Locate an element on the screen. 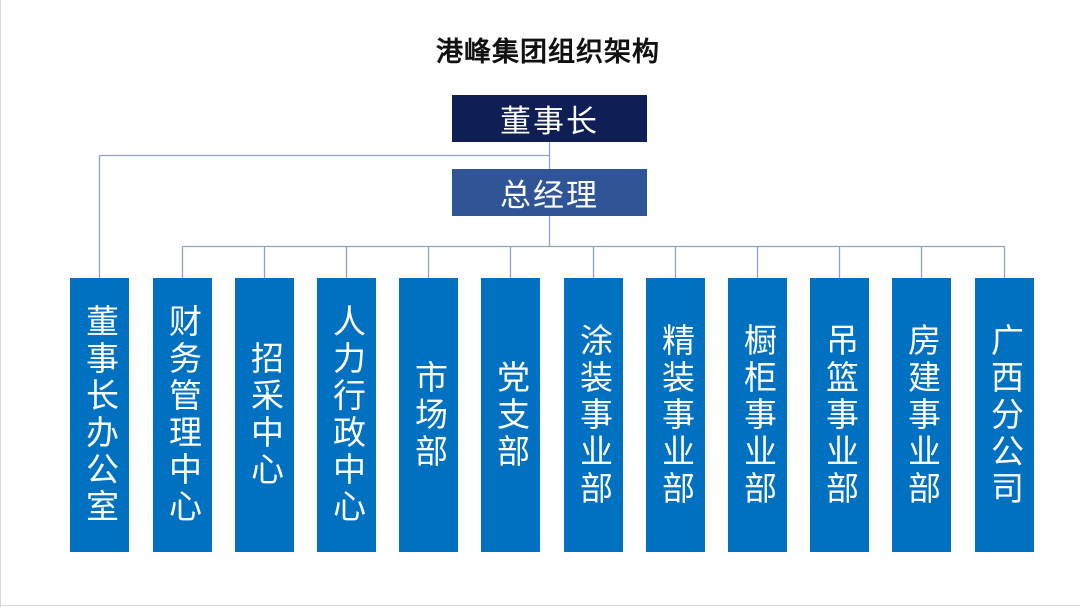 The width and height of the screenshot is (1080, 607). dept-label: 市场部 is located at coordinates (429, 415).